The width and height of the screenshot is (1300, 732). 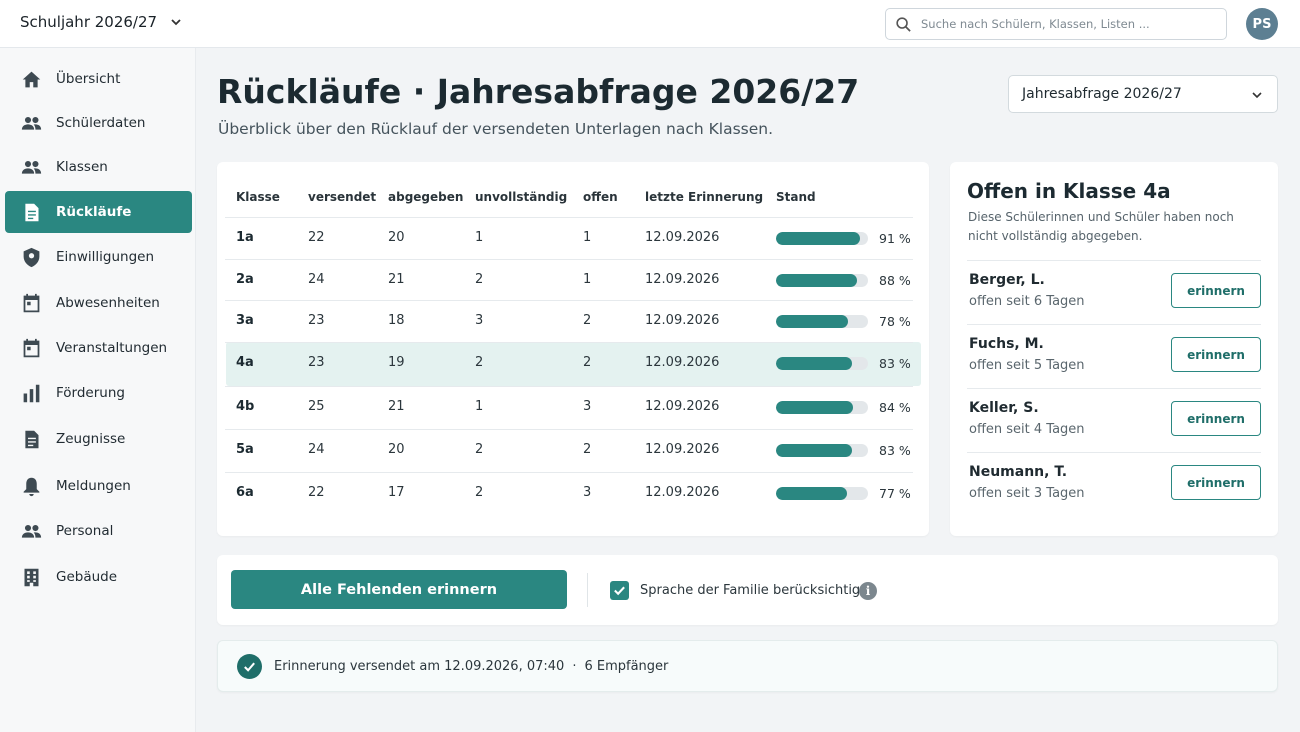 I want to click on chevron-down-icon, so click(x=1257, y=95).